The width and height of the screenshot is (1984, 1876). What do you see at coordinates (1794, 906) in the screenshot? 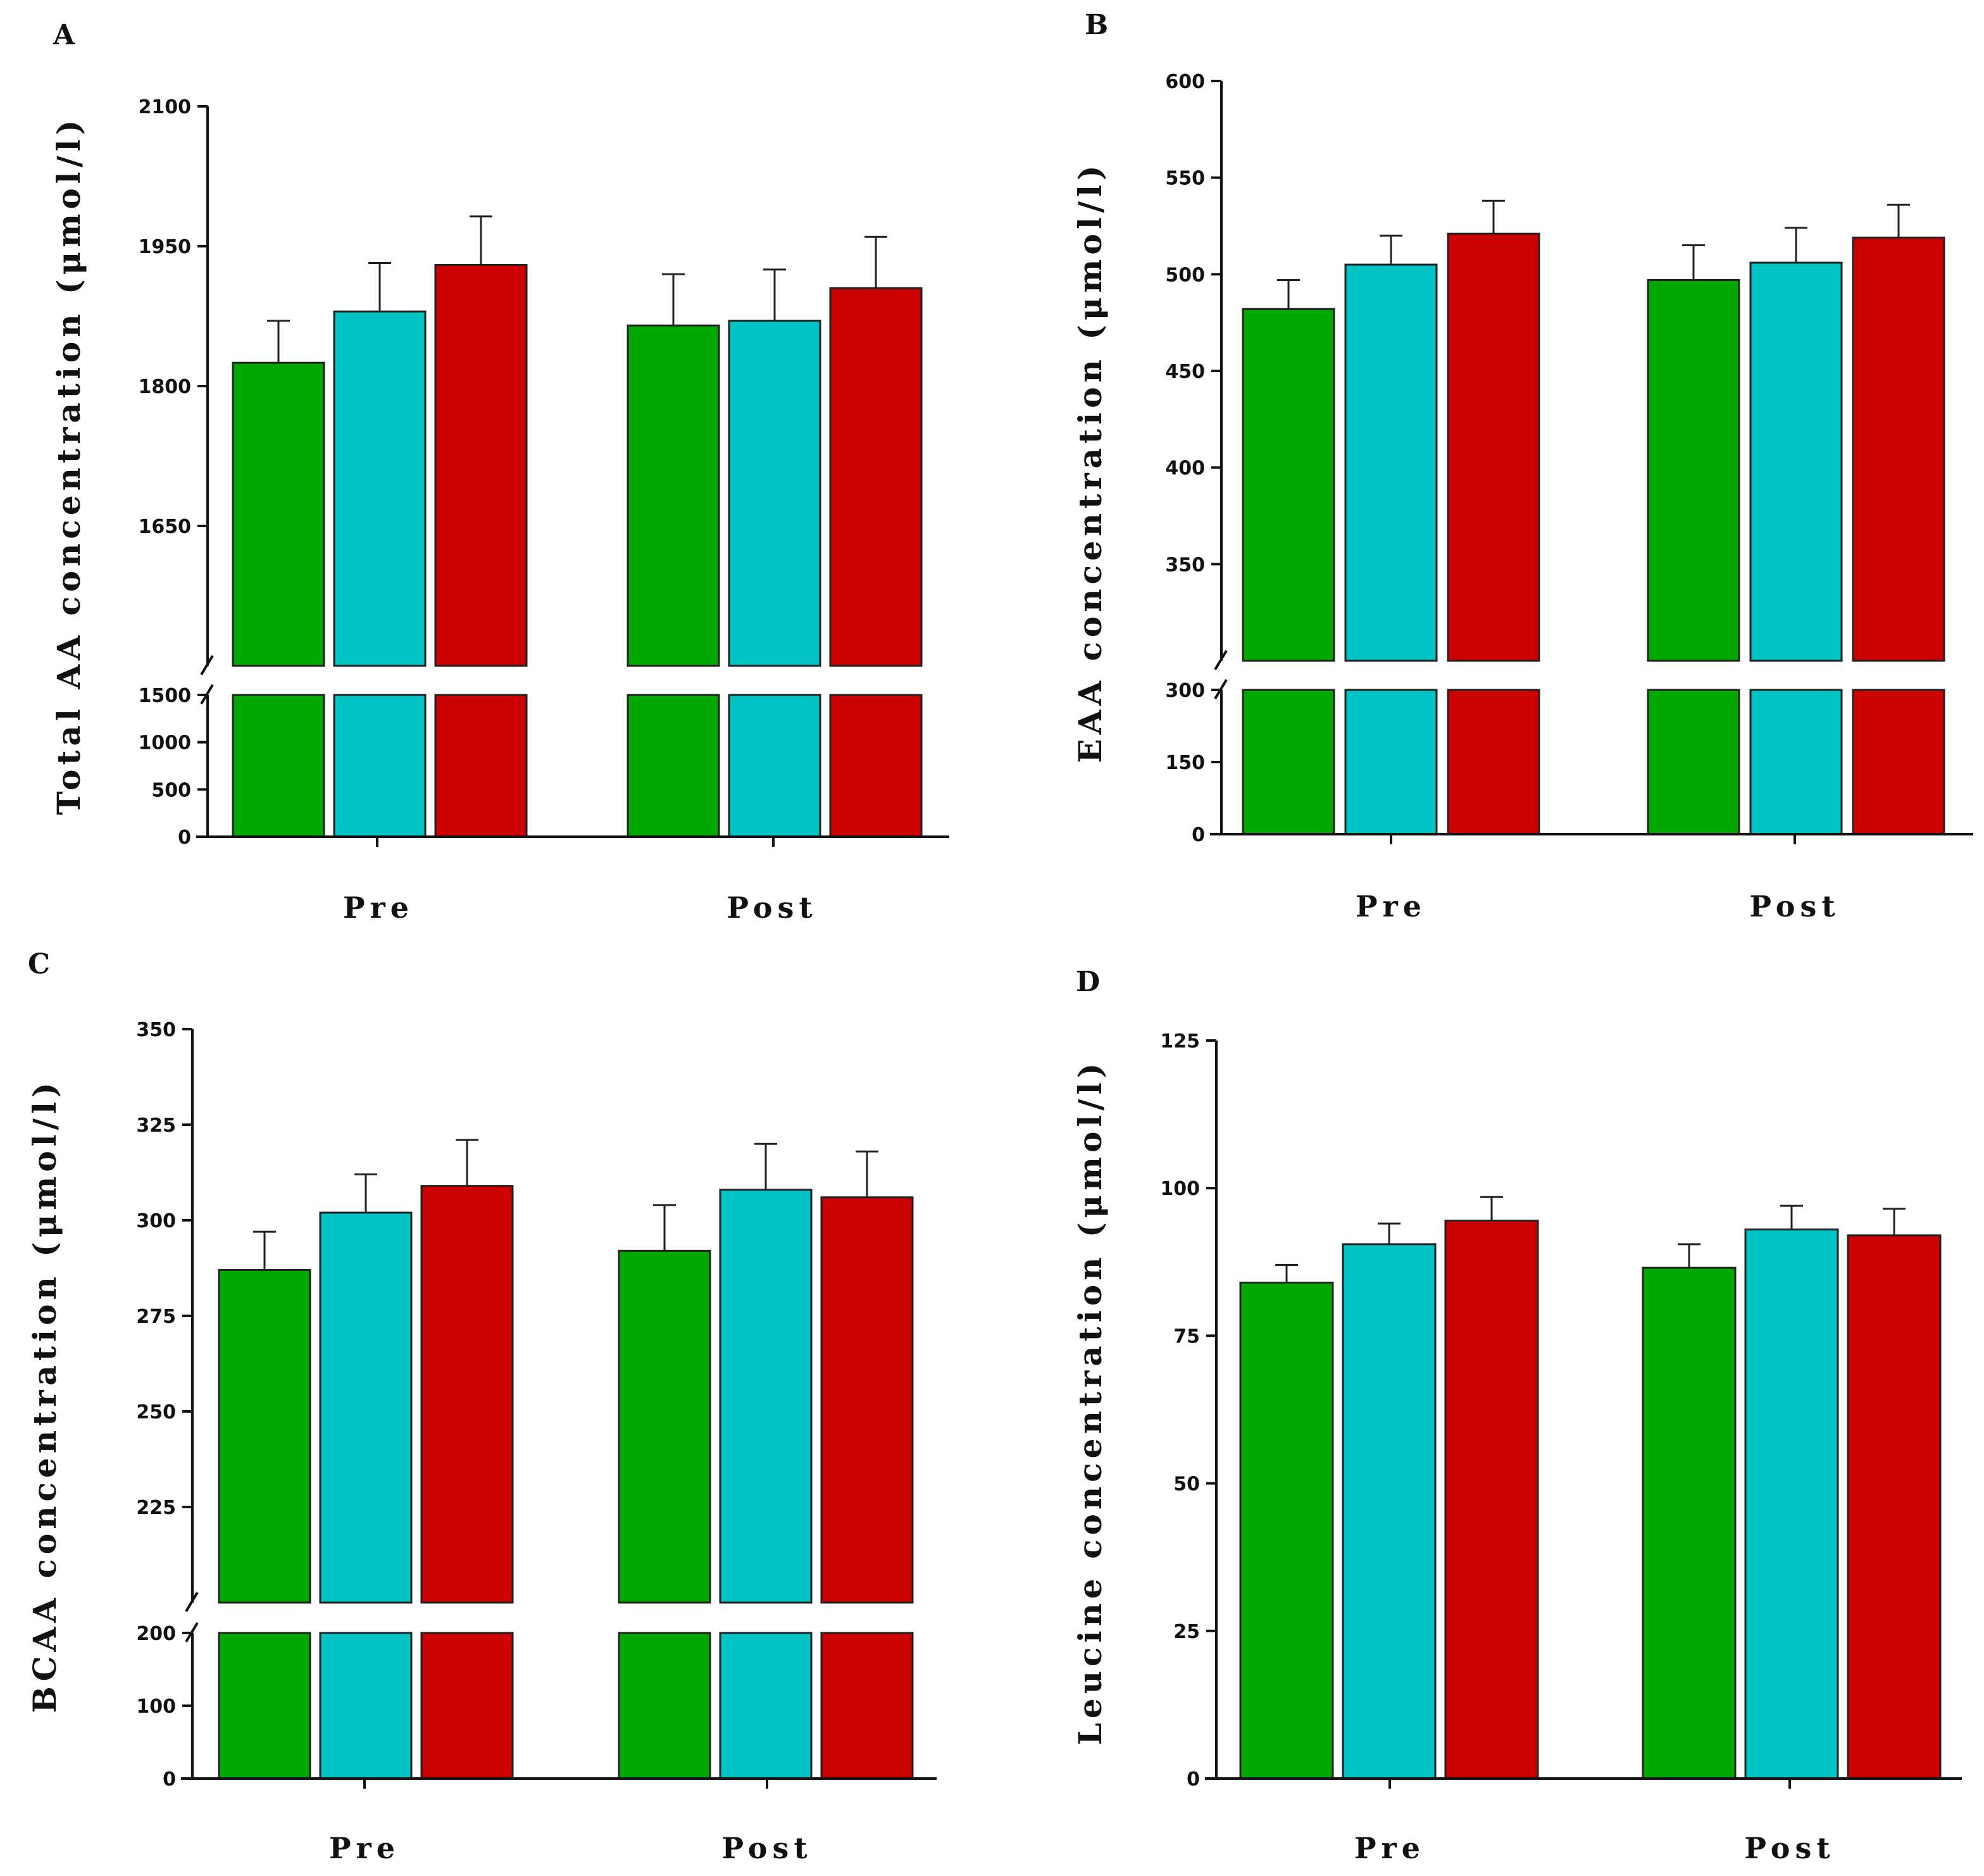
I see `panel-b-category-post: Post` at bounding box center [1794, 906].